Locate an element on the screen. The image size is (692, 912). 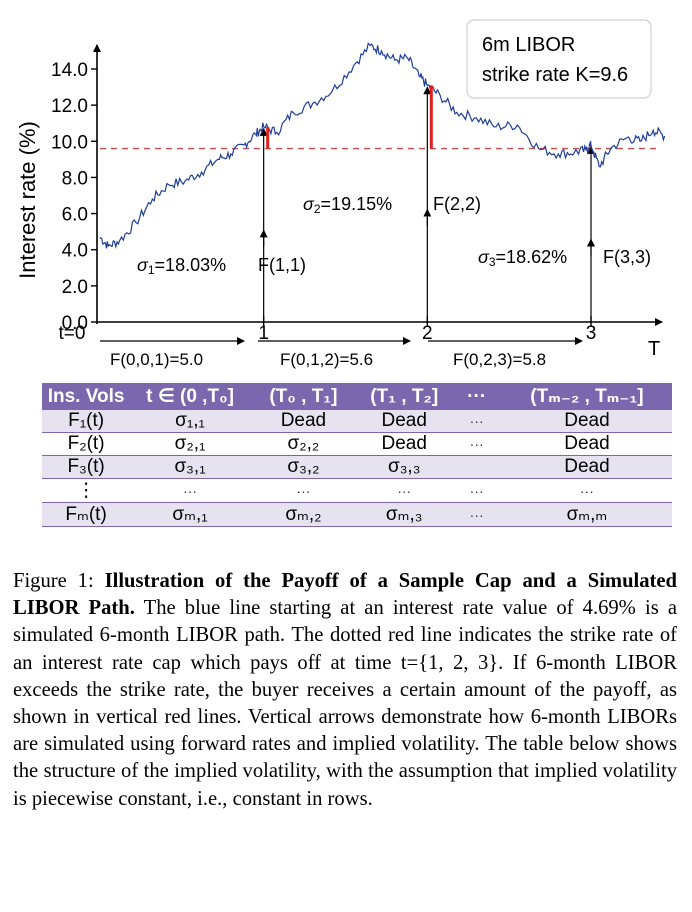
svg-text: σ1=18.03% is located at coordinates (181, 266).